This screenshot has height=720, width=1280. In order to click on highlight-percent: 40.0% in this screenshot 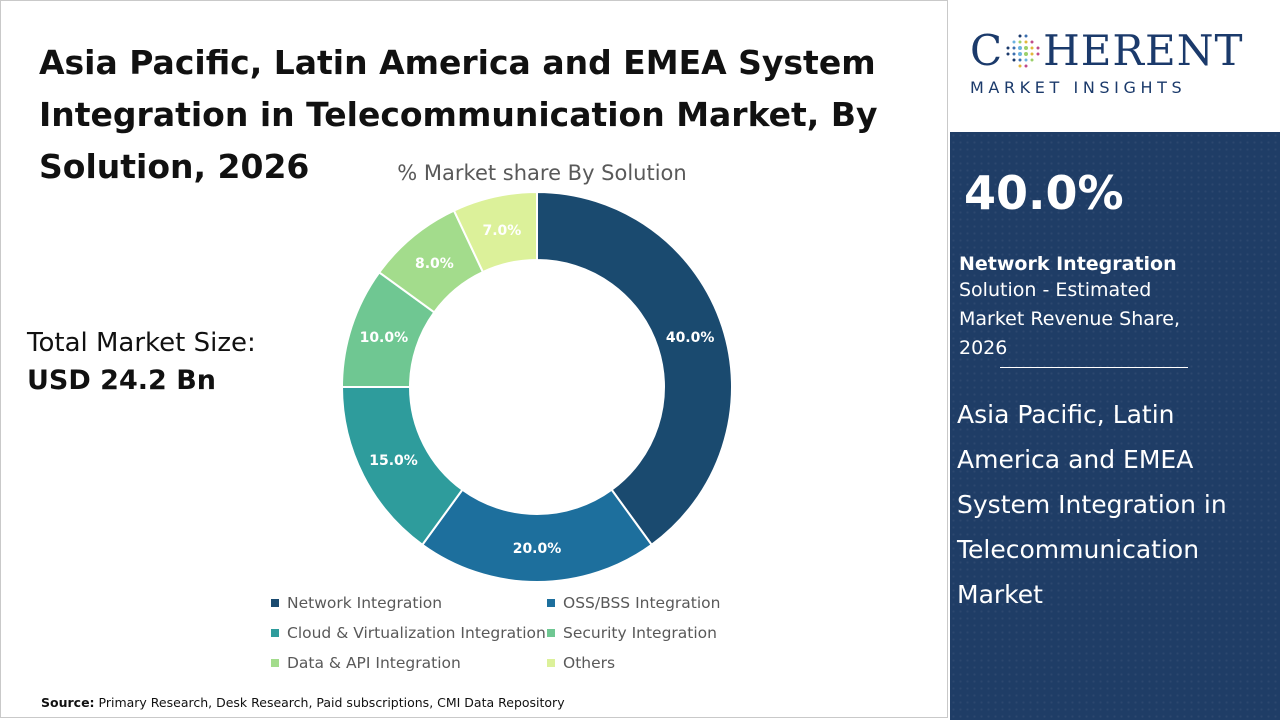, I will do `click(1044, 193)`.